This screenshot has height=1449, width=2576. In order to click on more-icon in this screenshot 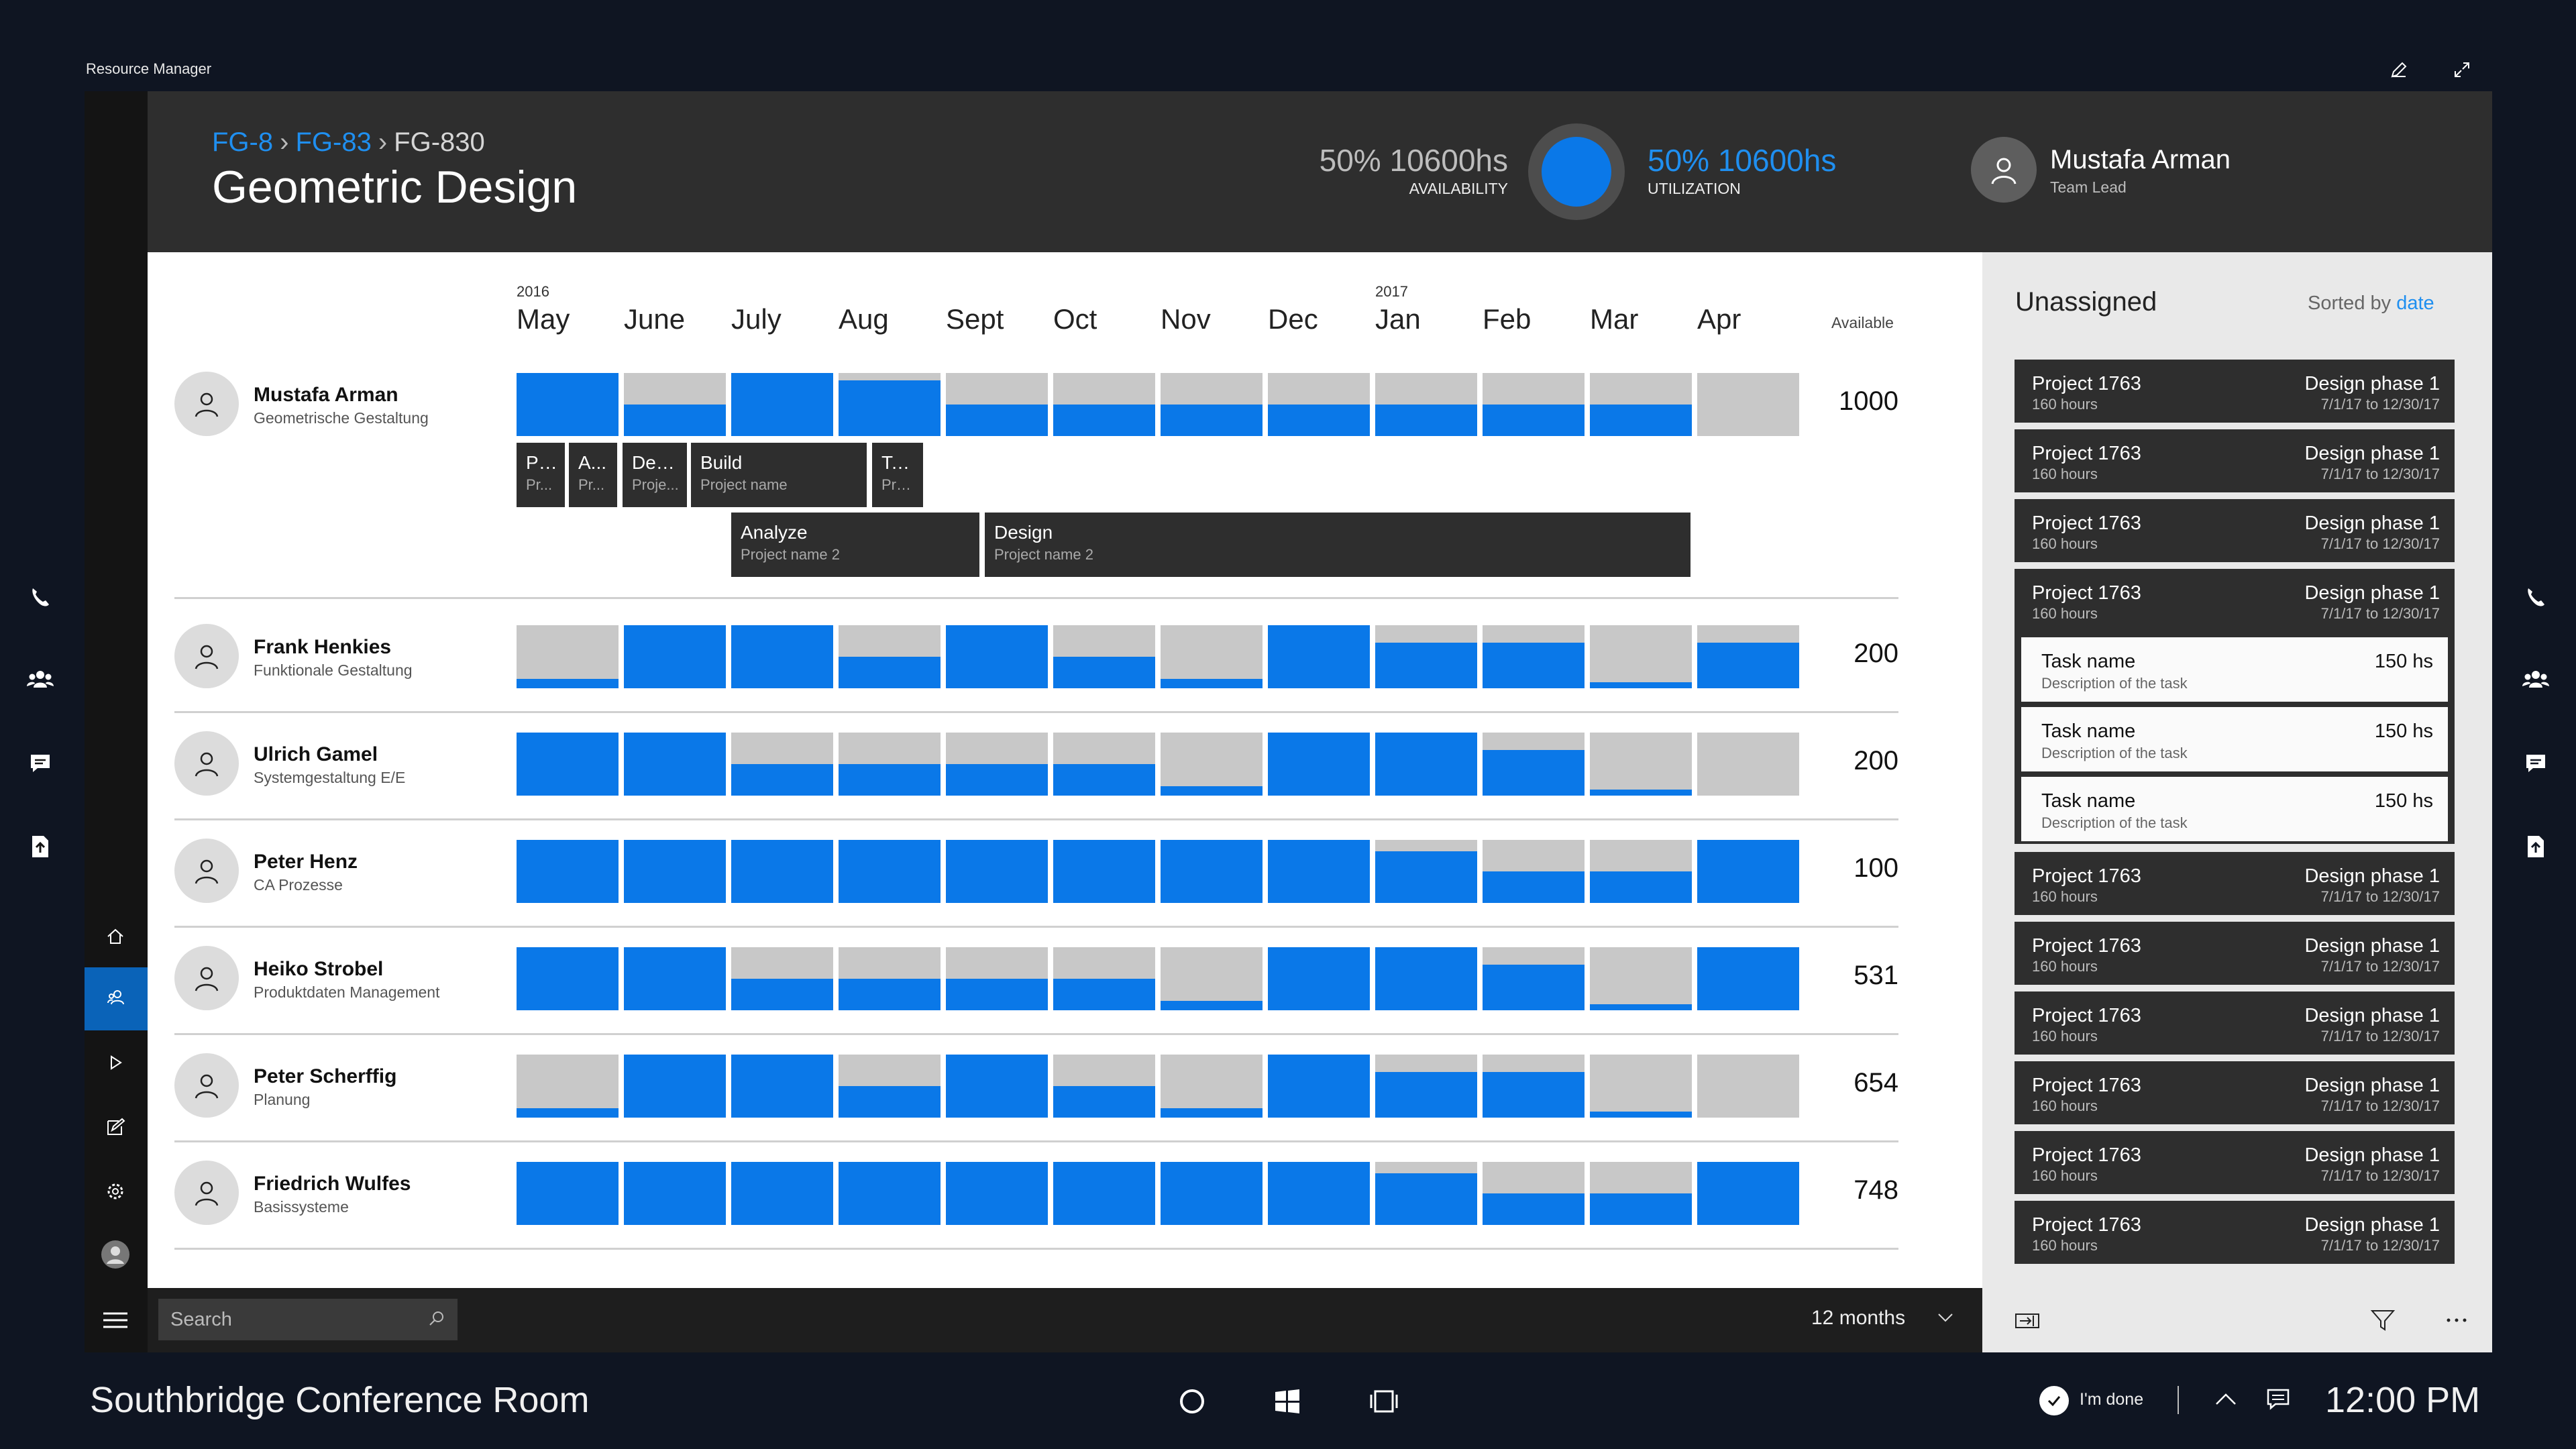, I will do `click(2456, 1320)`.